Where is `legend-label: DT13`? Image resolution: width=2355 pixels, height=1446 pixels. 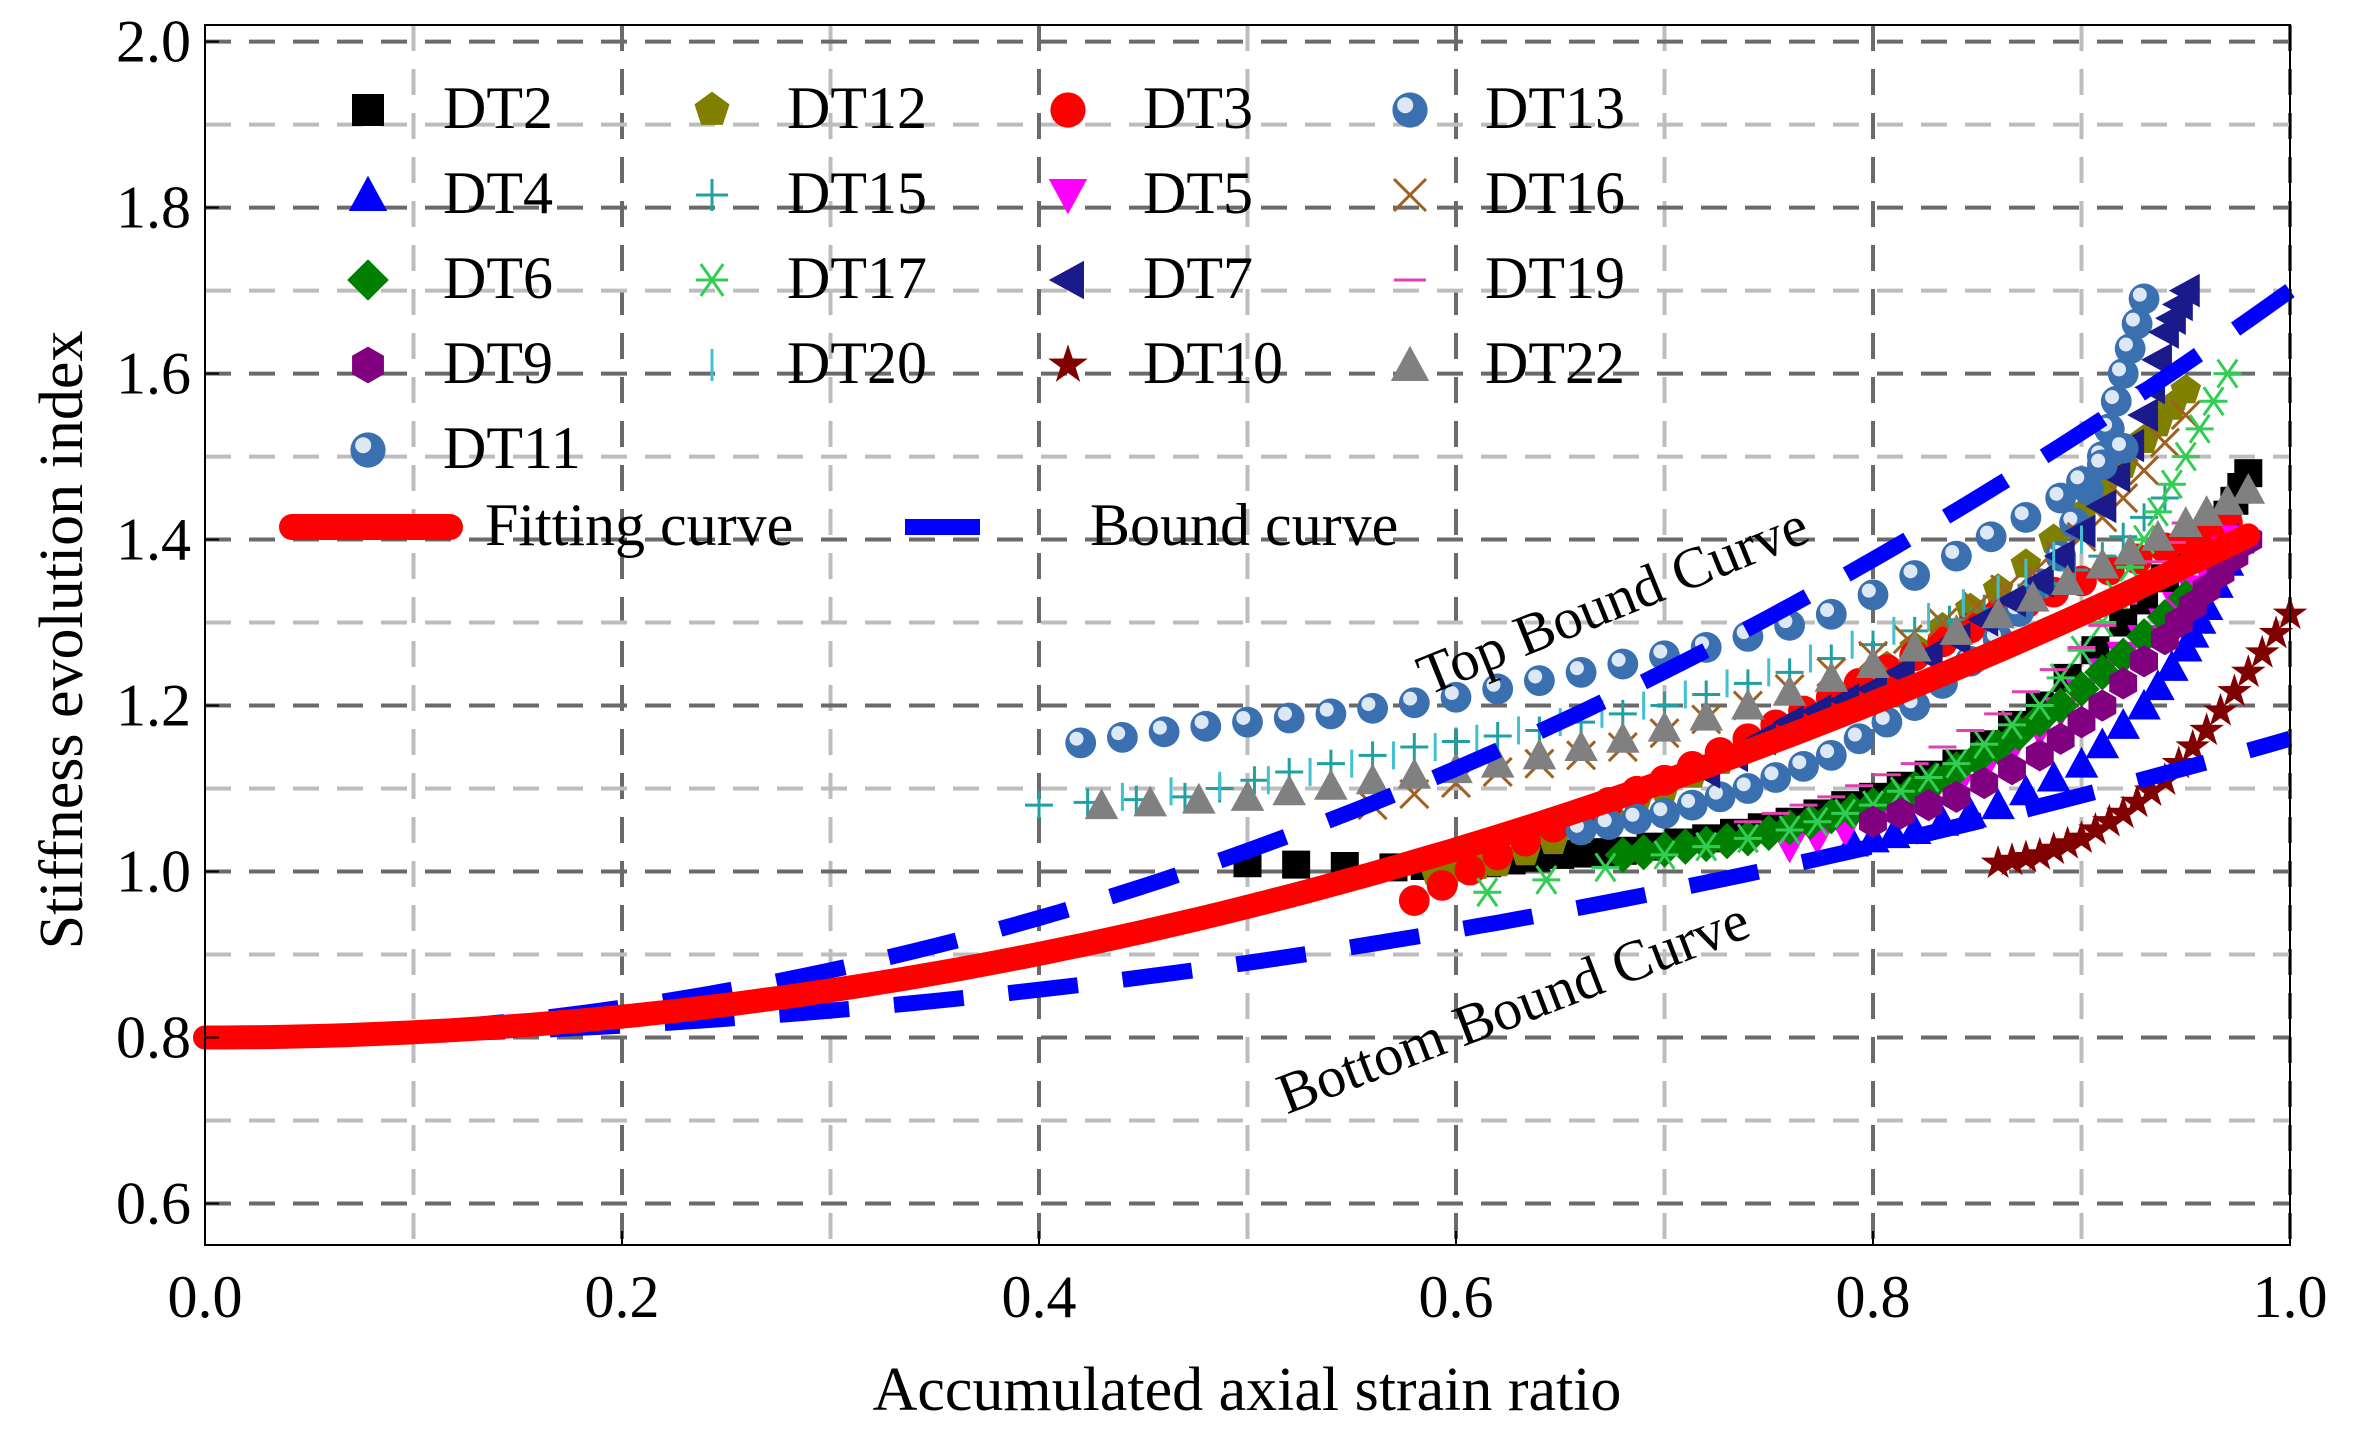
legend-label: DT13 is located at coordinates (1555, 108).